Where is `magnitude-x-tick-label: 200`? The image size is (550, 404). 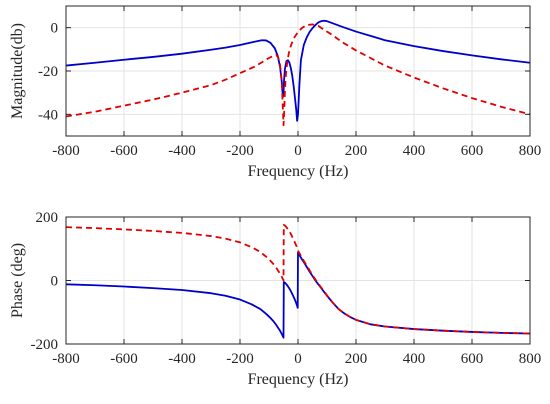
magnitude-x-tick-label: 200 is located at coordinates (356, 151).